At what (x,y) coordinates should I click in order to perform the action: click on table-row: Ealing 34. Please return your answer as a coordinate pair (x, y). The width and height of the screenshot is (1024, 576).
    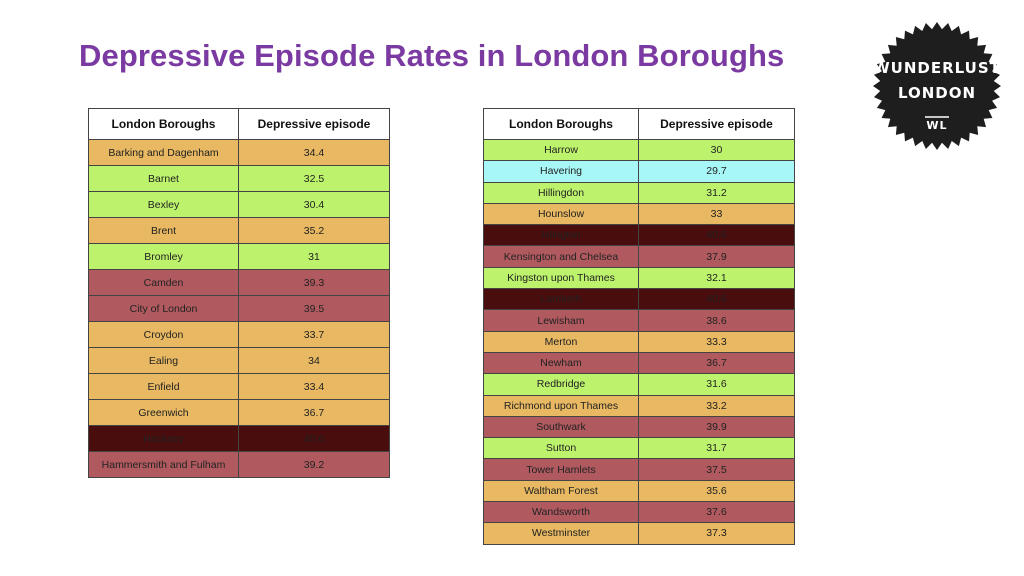
    Looking at the image, I should click on (239, 360).